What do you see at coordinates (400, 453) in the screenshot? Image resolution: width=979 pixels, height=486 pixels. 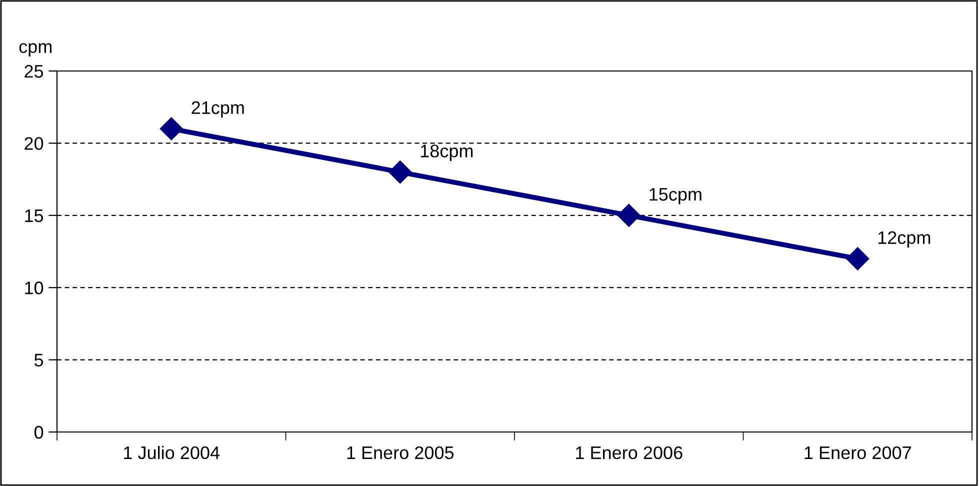 I see `x-tick-label: 1 Enero 2005` at bounding box center [400, 453].